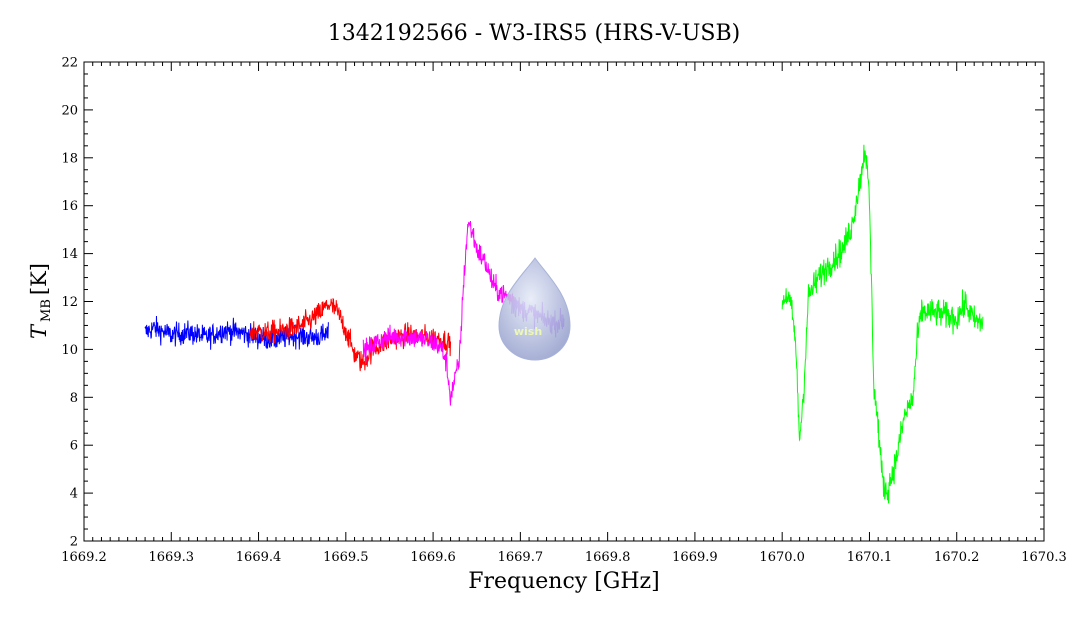 Image resolution: width=1068 pixels, height=618 pixels. What do you see at coordinates (534, 33) in the screenshot?
I see `chart-title: 1342192566 - W3-IRS5 (HRS-V-USB)` at bounding box center [534, 33].